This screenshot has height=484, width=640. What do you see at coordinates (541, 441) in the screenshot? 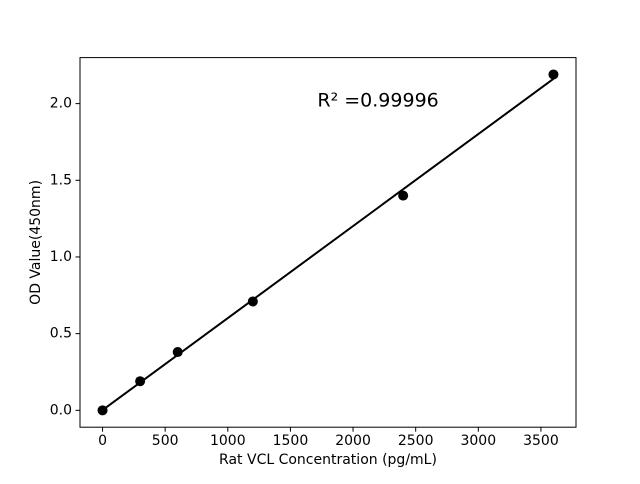
I see `x-tick-label: 3500` at bounding box center [541, 441].